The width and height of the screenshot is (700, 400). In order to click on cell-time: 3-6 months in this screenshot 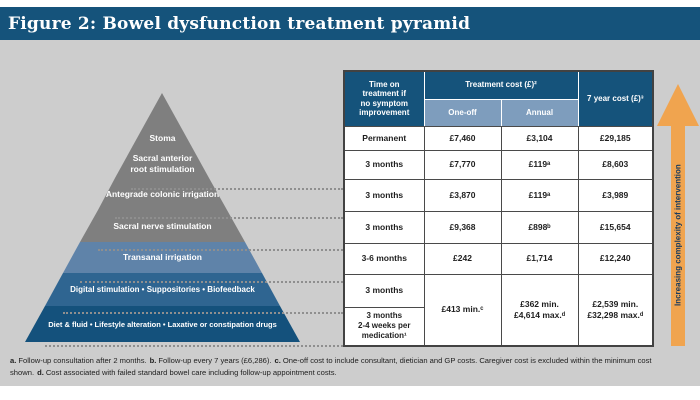, I will do `click(384, 258)`.